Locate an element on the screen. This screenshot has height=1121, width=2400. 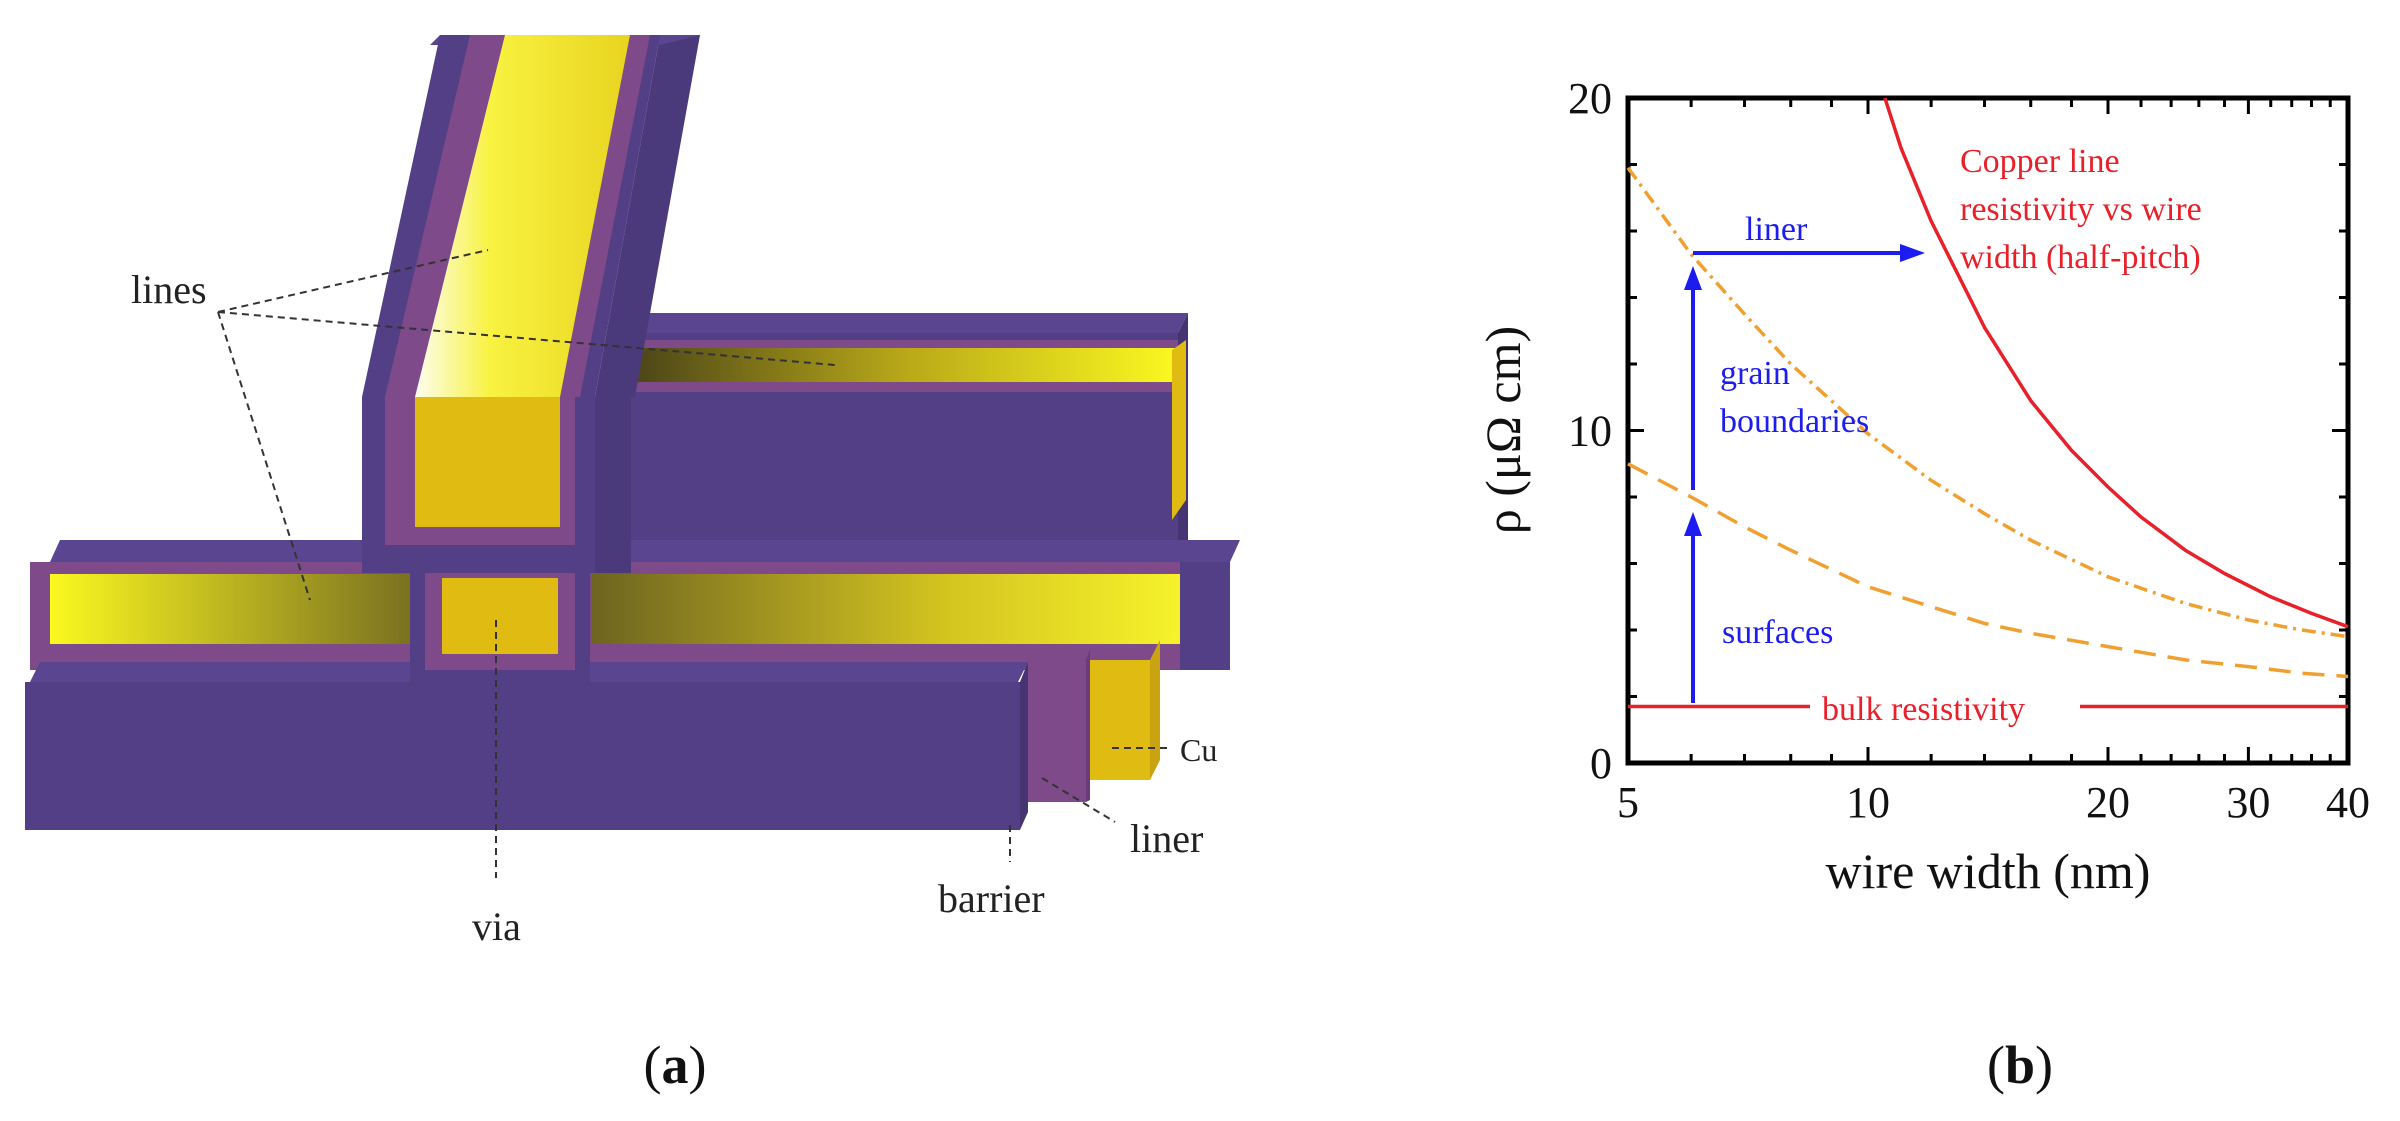
annotation-arrows is located at coordinates (1804, 473).